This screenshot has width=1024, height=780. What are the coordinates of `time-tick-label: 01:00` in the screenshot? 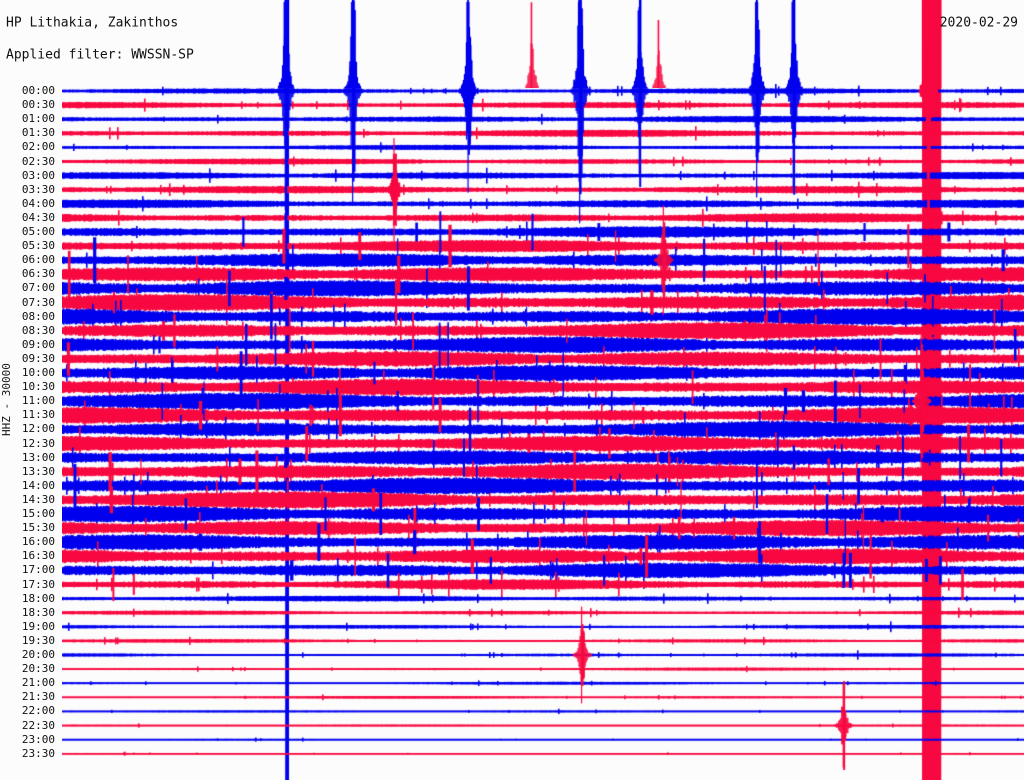 It's located at (38, 119).